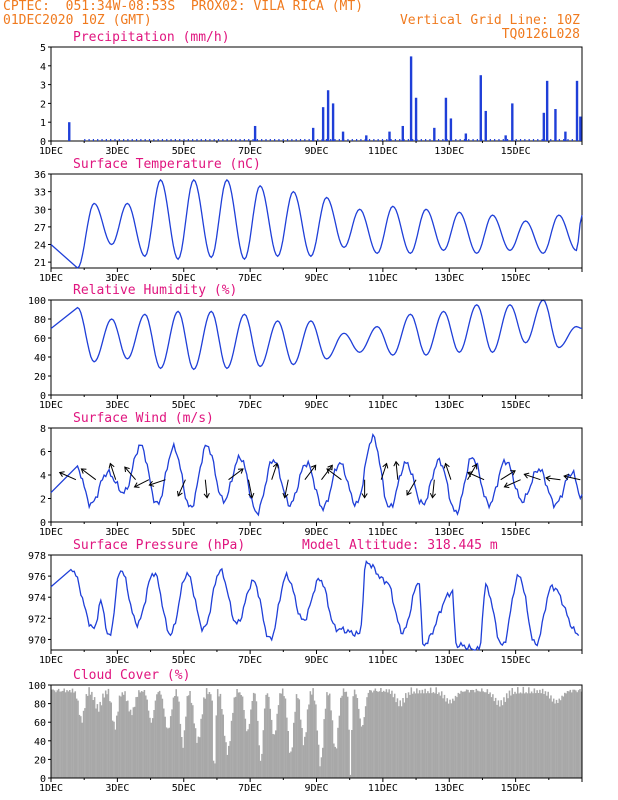  I want to click on pressure-xtick-label: 13DEC, so click(449, 660).